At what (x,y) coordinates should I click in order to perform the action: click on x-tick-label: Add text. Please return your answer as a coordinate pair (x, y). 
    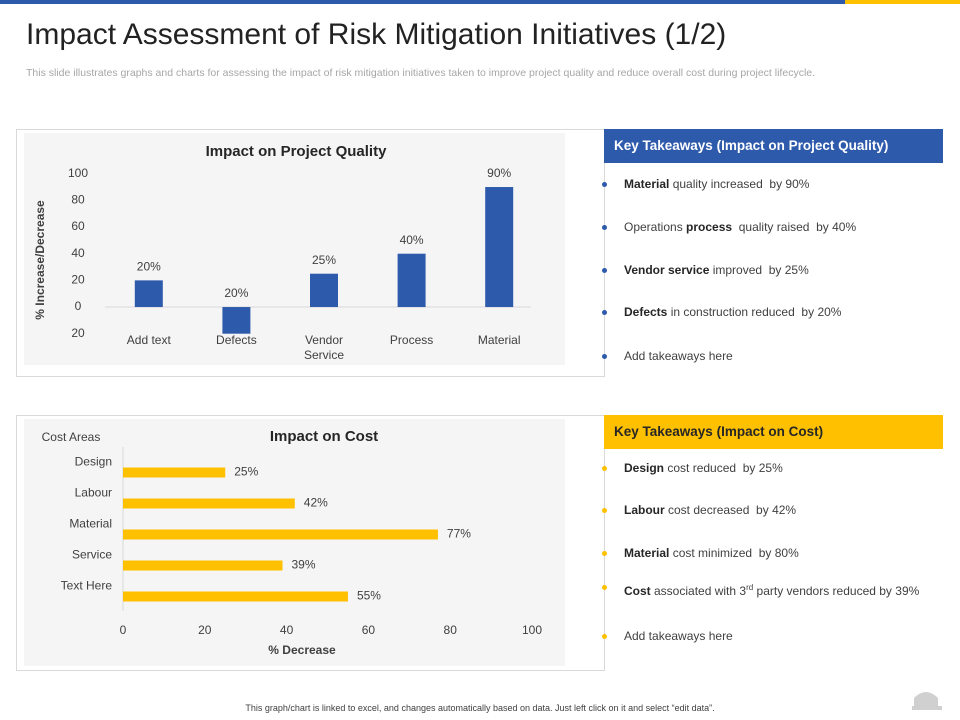
    Looking at the image, I should click on (148, 340).